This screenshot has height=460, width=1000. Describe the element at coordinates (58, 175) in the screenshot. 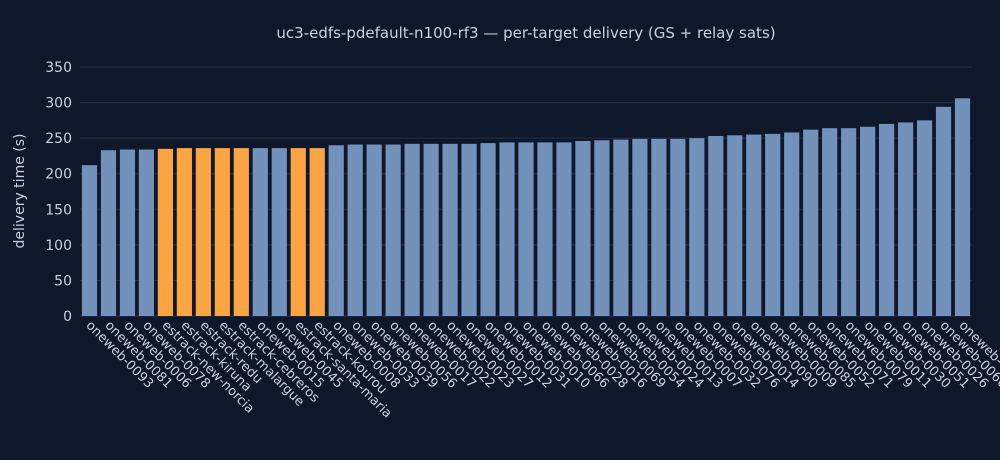

I see `y-tick-label: 200` at that location.